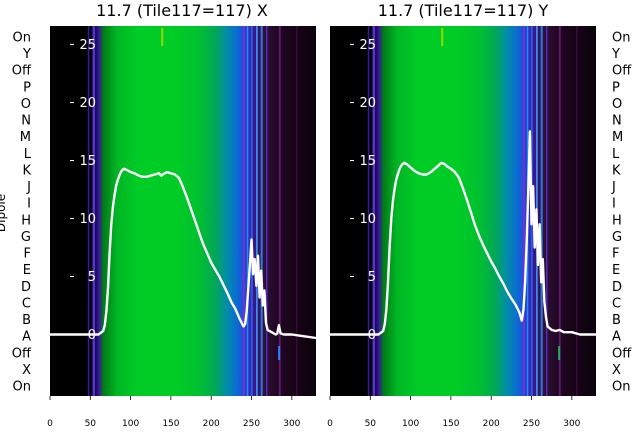  What do you see at coordinates (463, 10) in the screenshot?
I see `panel-title: 11.7 (Tile117=117) Y` at bounding box center [463, 10].